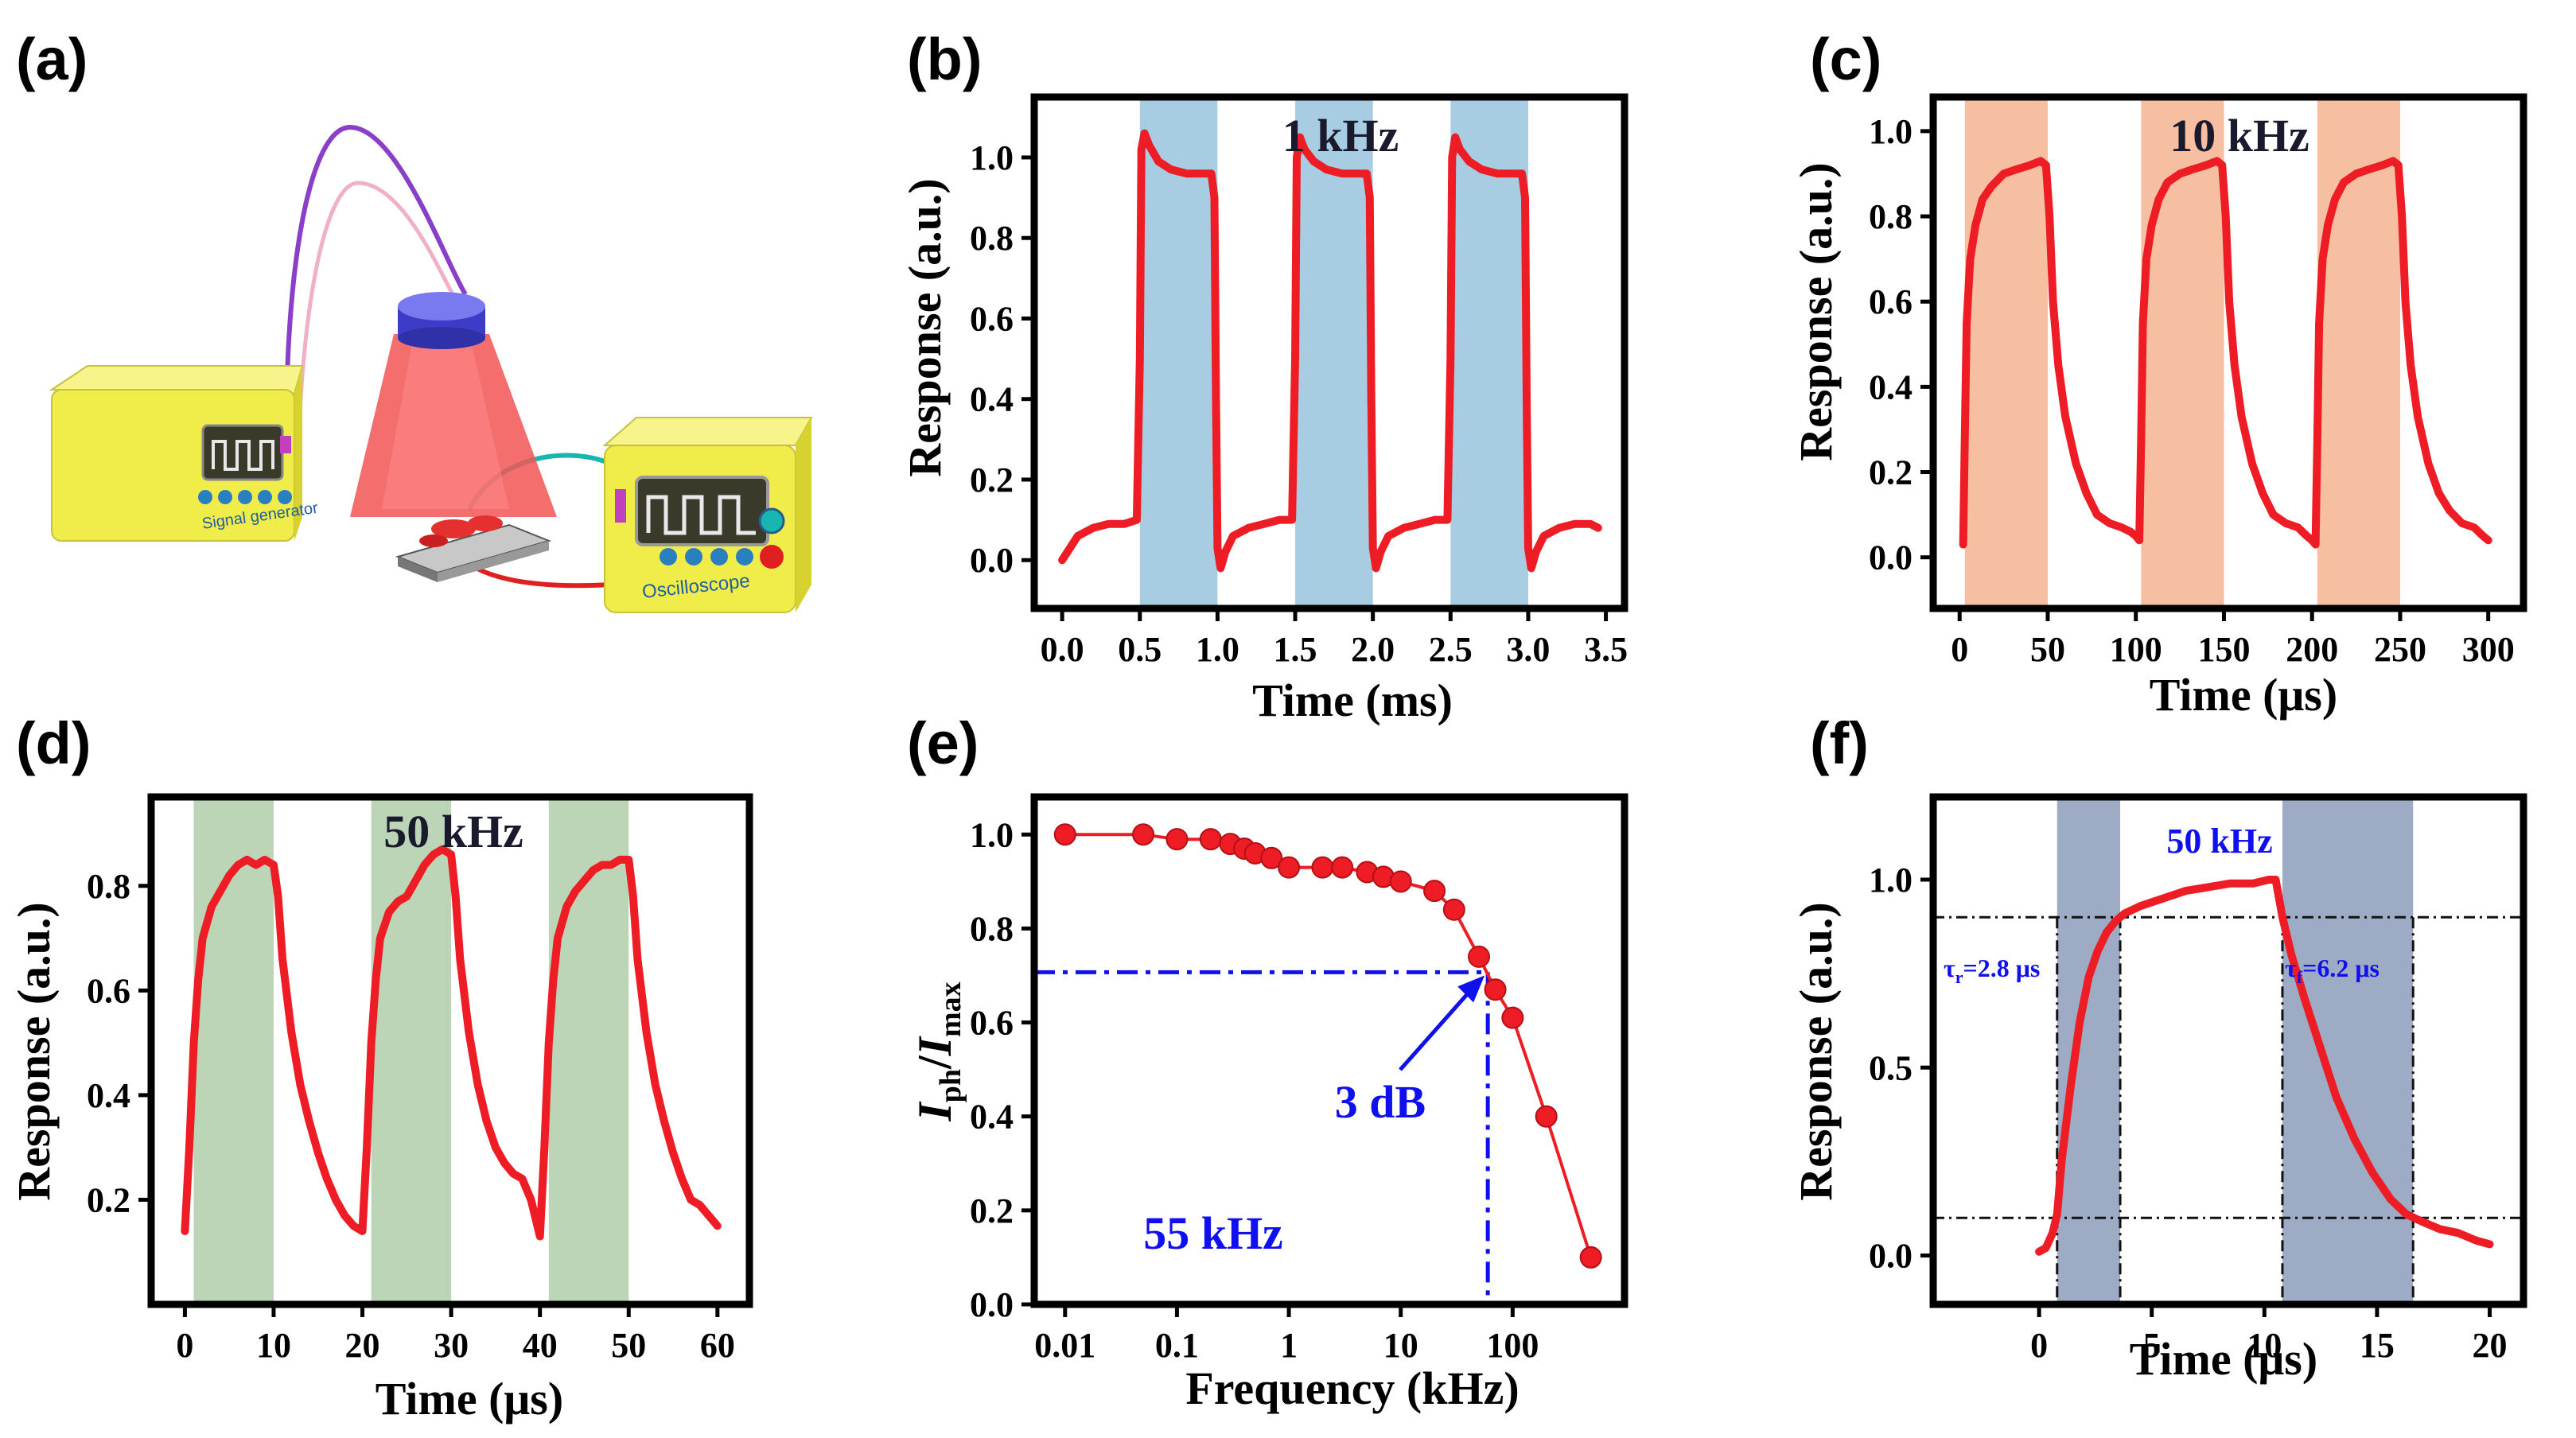 The height and width of the screenshot is (1438, 2576). Describe the element at coordinates (2491, 1345) in the screenshot. I see `panel-f-x-tick-label-5: 20` at that location.